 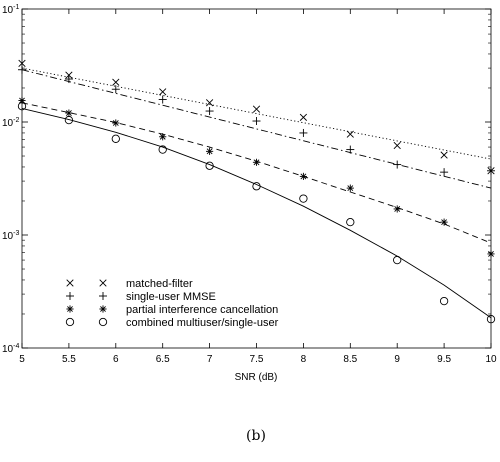 What do you see at coordinates (256, 436) in the screenshot?
I see `figure-caption: (b)` at bounding box center [256, 436].